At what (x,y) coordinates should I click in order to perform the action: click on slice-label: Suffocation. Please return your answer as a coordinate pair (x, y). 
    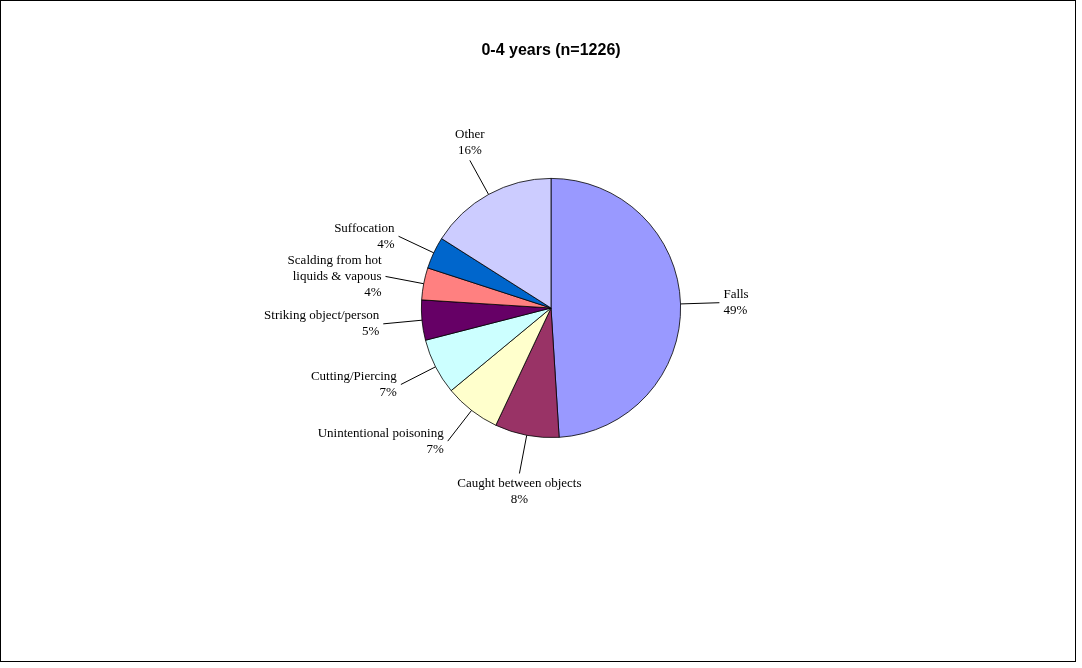
    Looking at the image, I should click on (365, 227).